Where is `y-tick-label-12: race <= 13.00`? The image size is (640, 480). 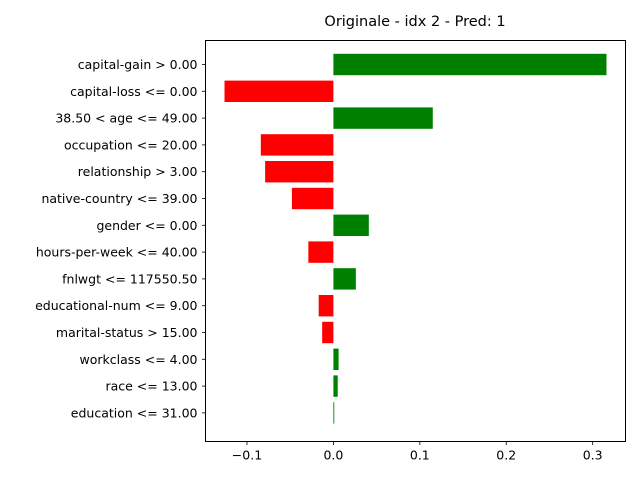 y-tick-label-12: race <= 13.00 is located at coordinates (151, 386).